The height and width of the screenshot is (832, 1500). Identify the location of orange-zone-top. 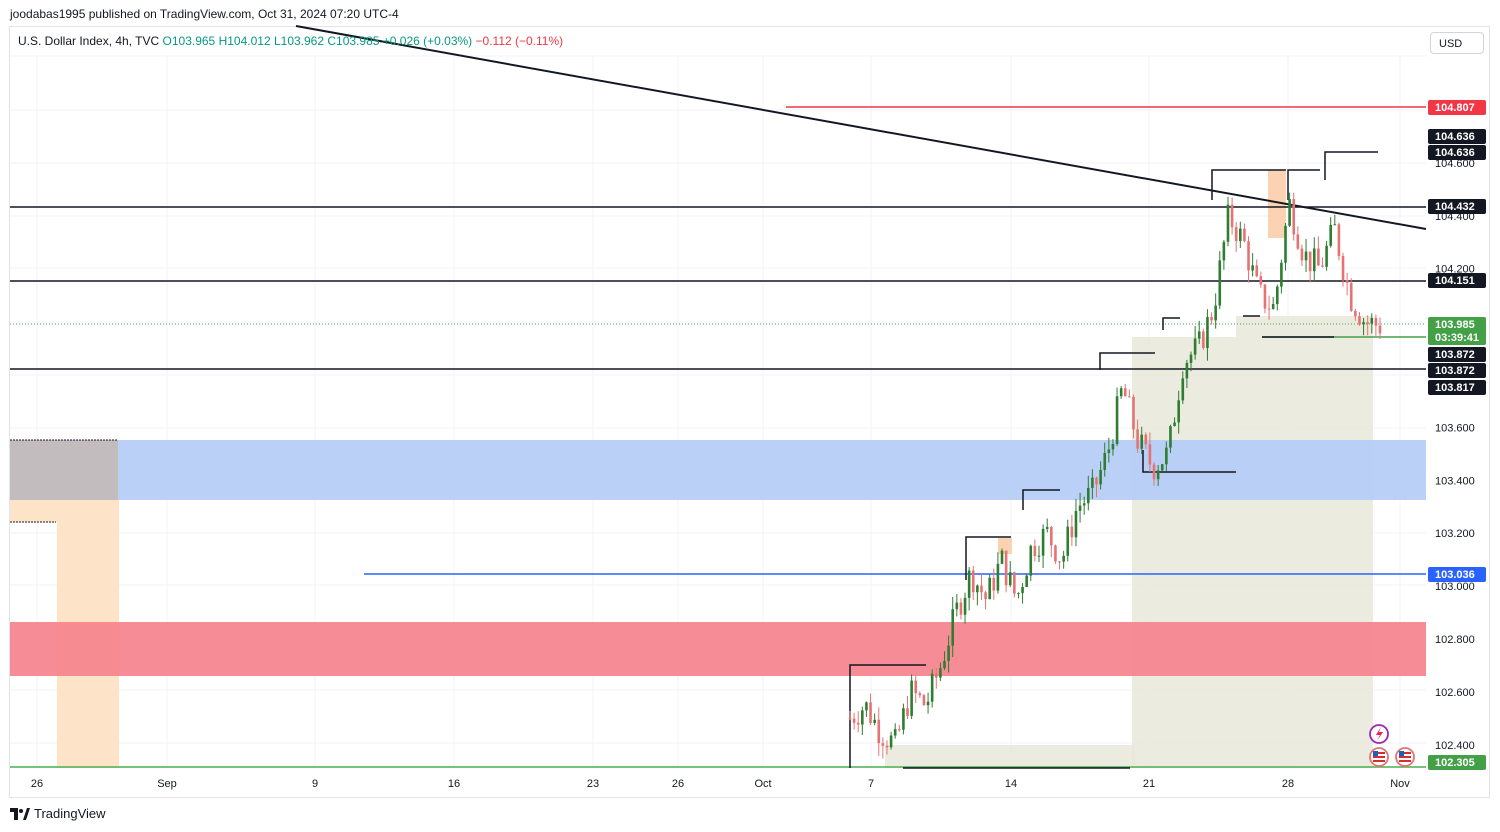
(1277, 204).